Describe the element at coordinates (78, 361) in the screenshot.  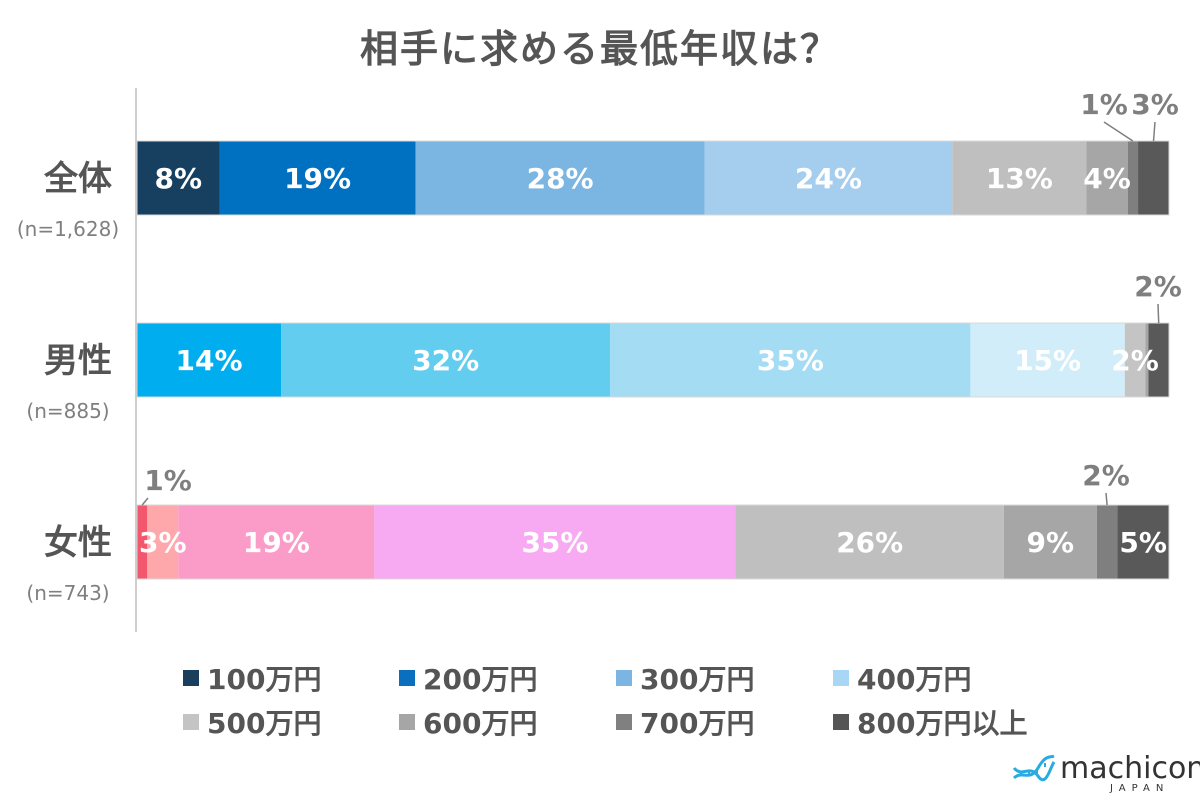
I see `category-label: 男性` at that location.